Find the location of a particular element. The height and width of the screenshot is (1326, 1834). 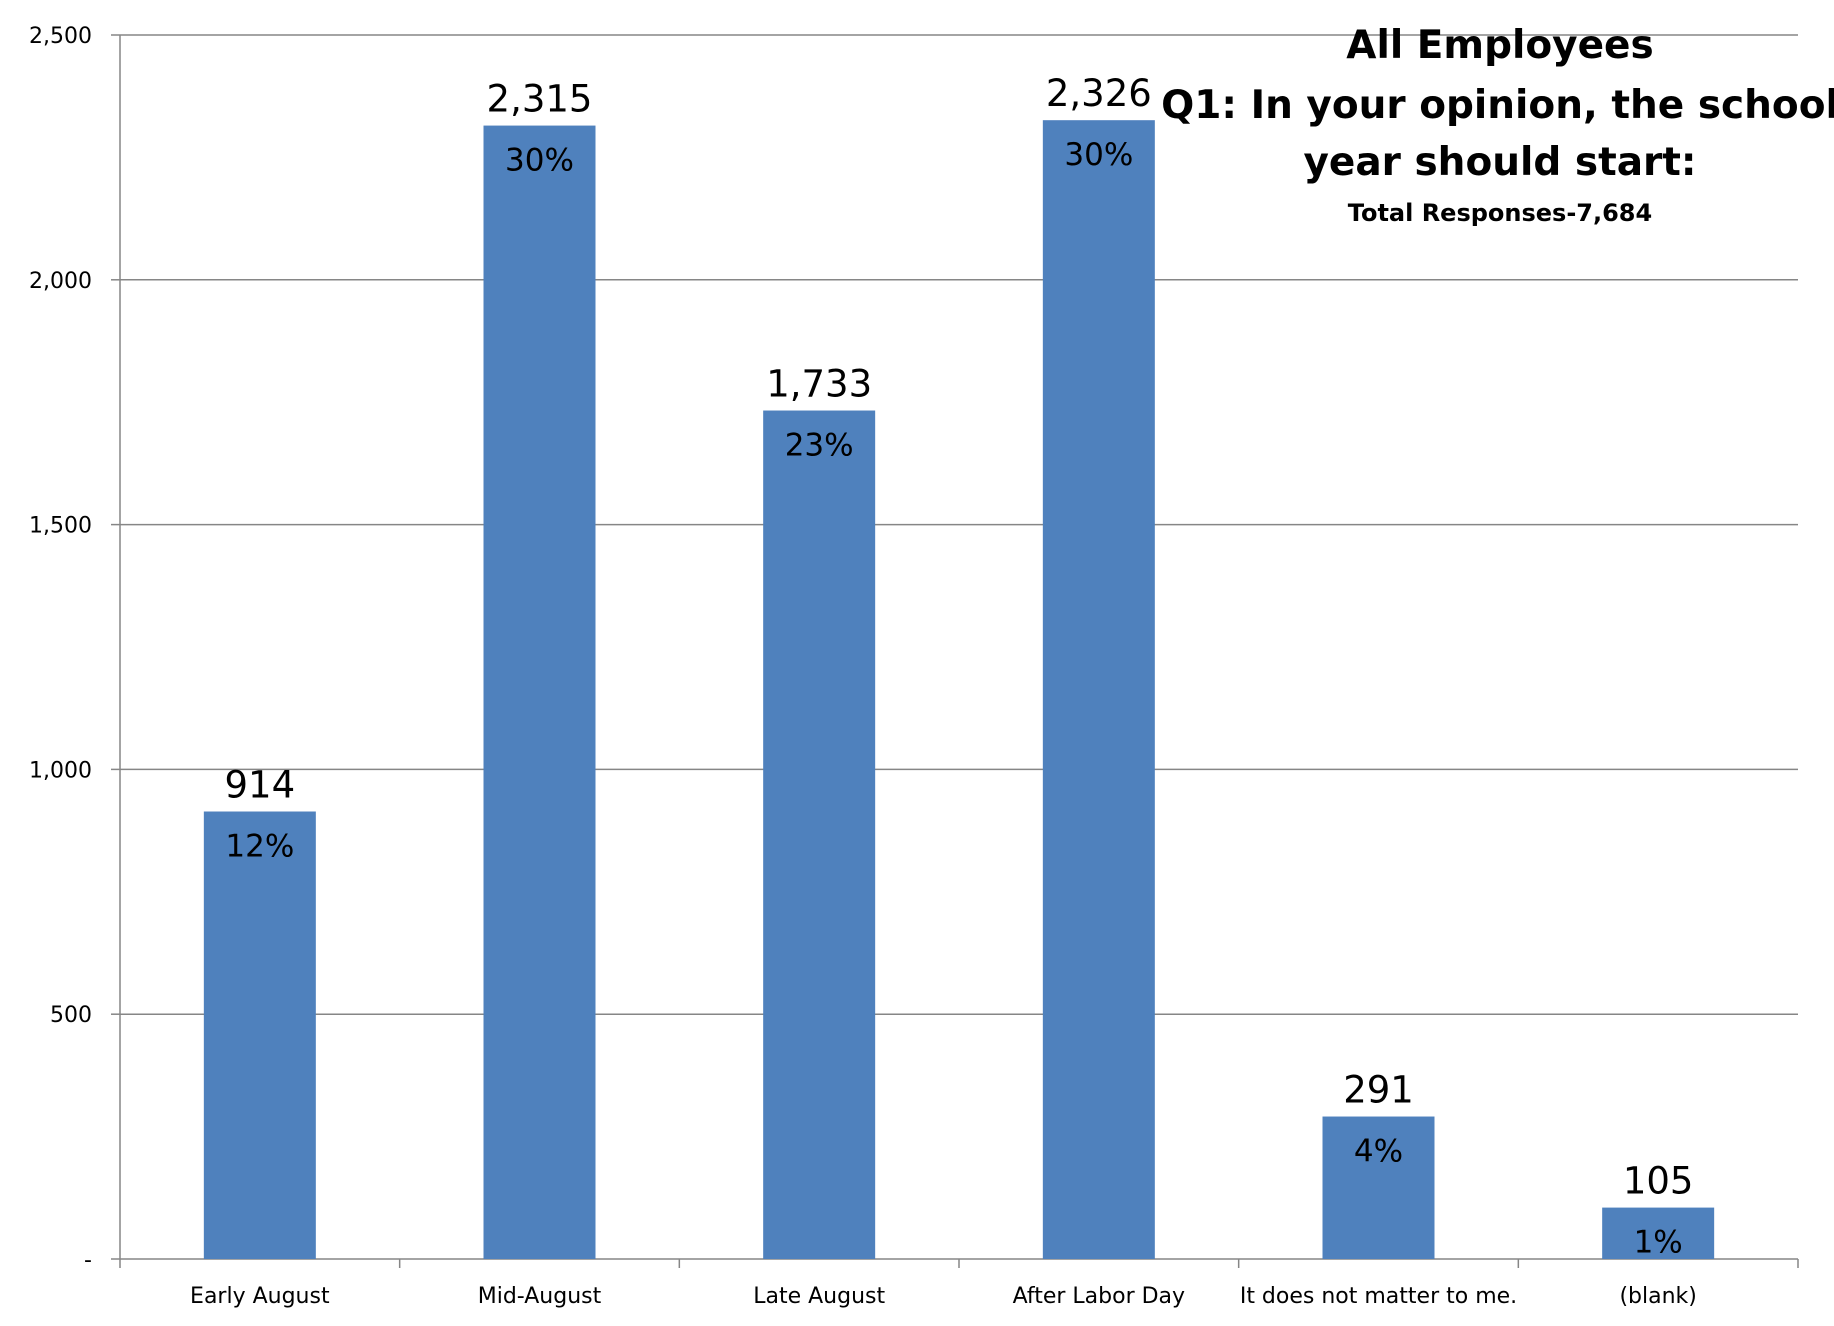

y-tick-label: - is located at coordinates (88, 1260).